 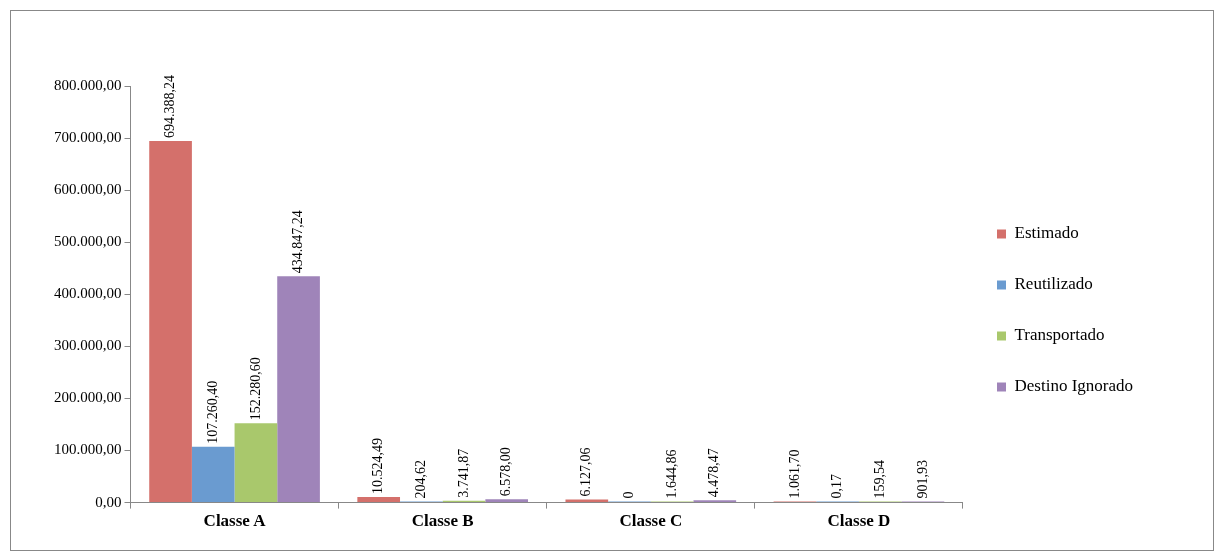 What do you see at coordinates (837, 486) in the screenshot?
I see `data-label: 0,17` at bounding box center [837, 486].